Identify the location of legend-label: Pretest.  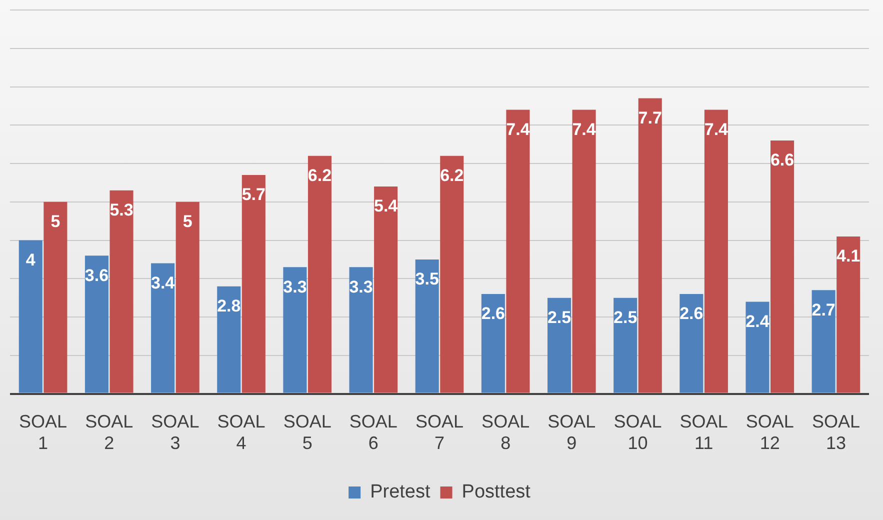
(400, 492).